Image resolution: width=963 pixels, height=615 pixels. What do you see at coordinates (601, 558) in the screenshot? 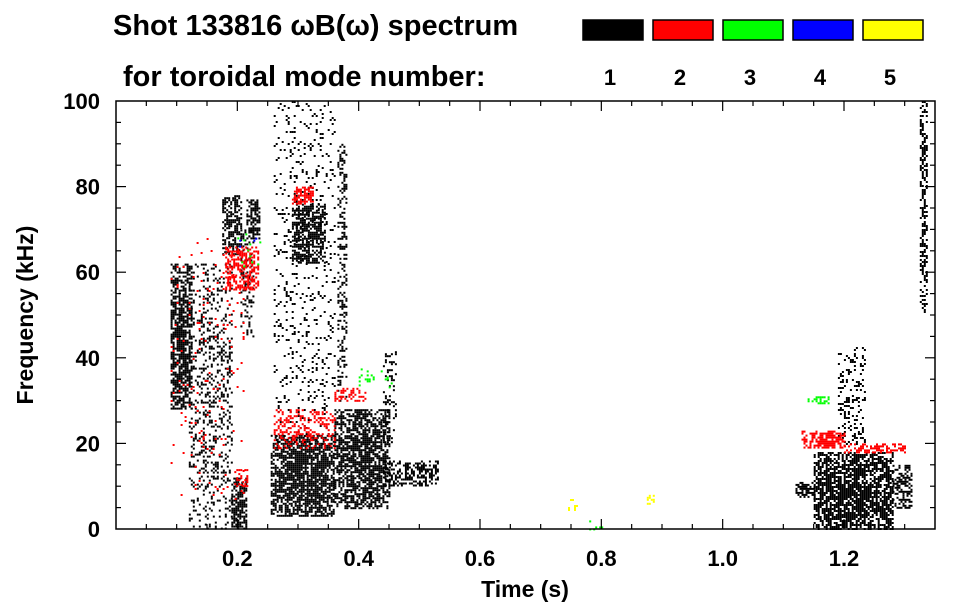
I see `x-tick-label: 0.8` at bounding box center [601, 558].